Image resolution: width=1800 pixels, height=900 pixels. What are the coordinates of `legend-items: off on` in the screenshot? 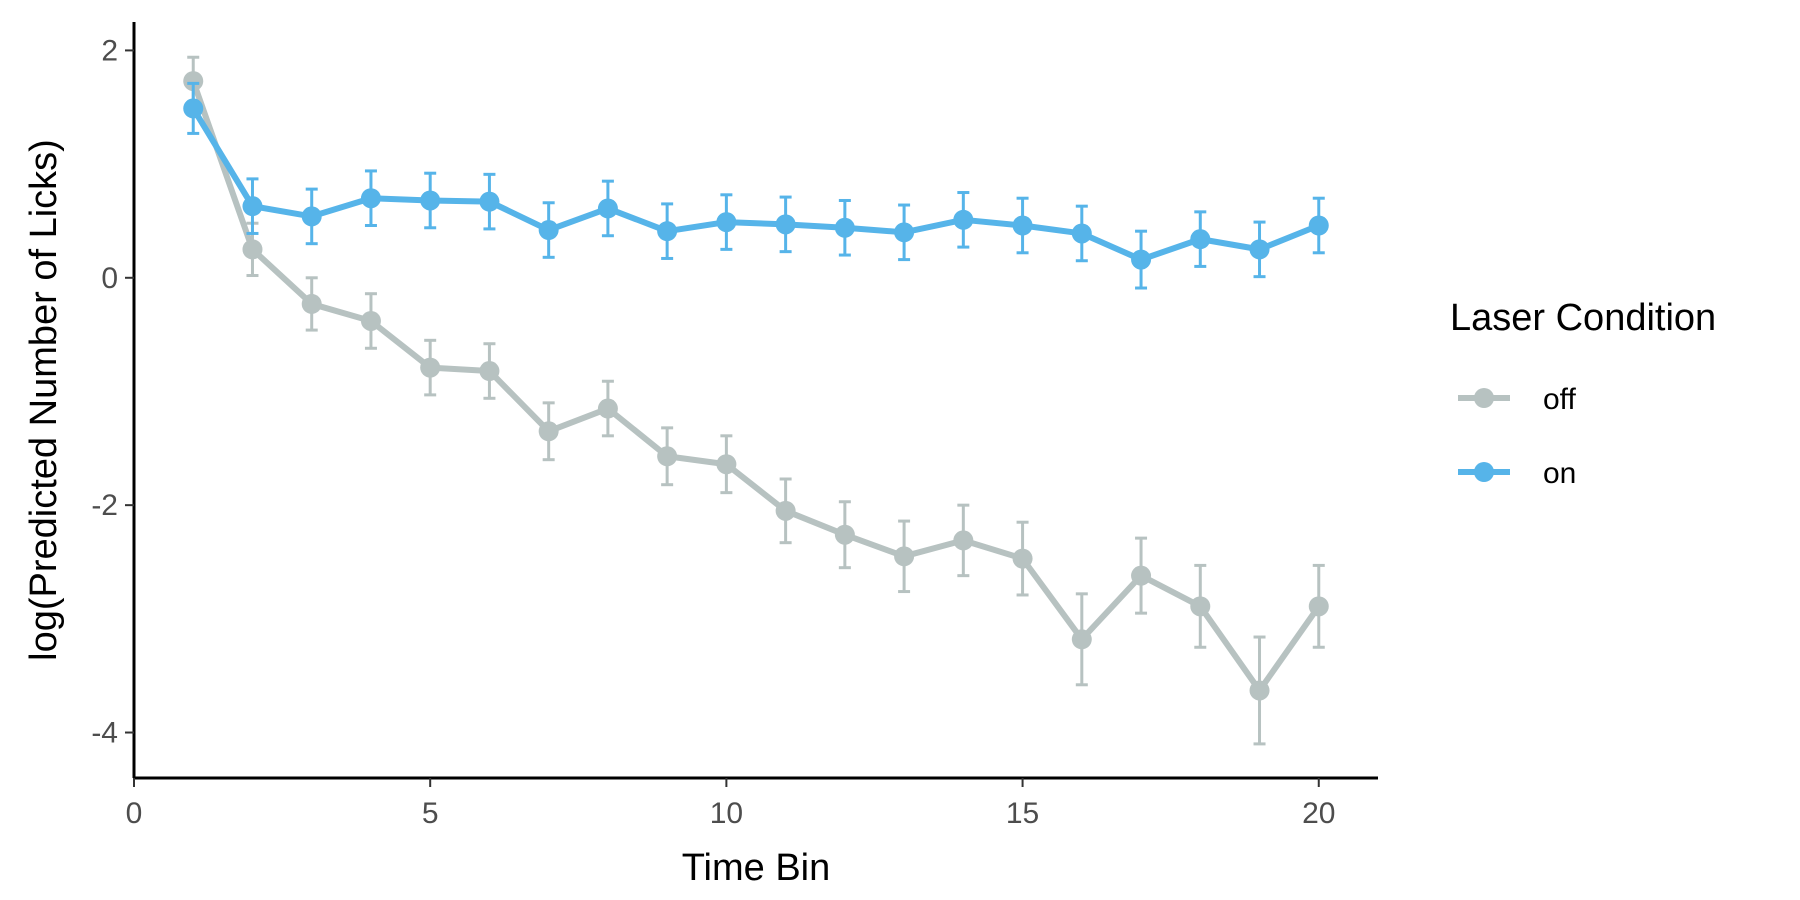 It's located at (1517, 436).